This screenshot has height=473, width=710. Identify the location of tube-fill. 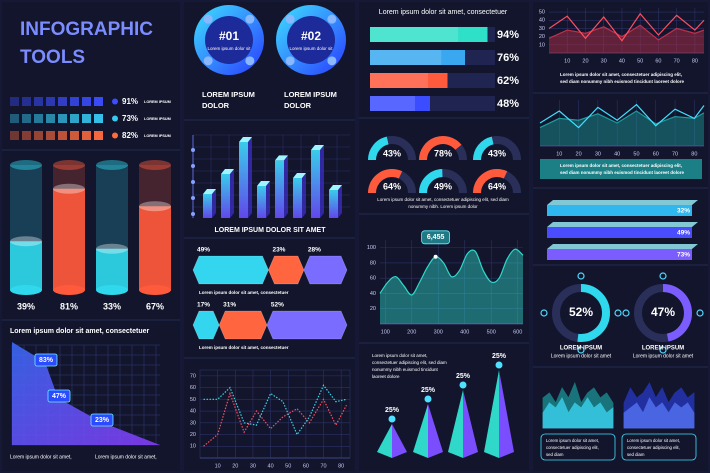
(69, 239).